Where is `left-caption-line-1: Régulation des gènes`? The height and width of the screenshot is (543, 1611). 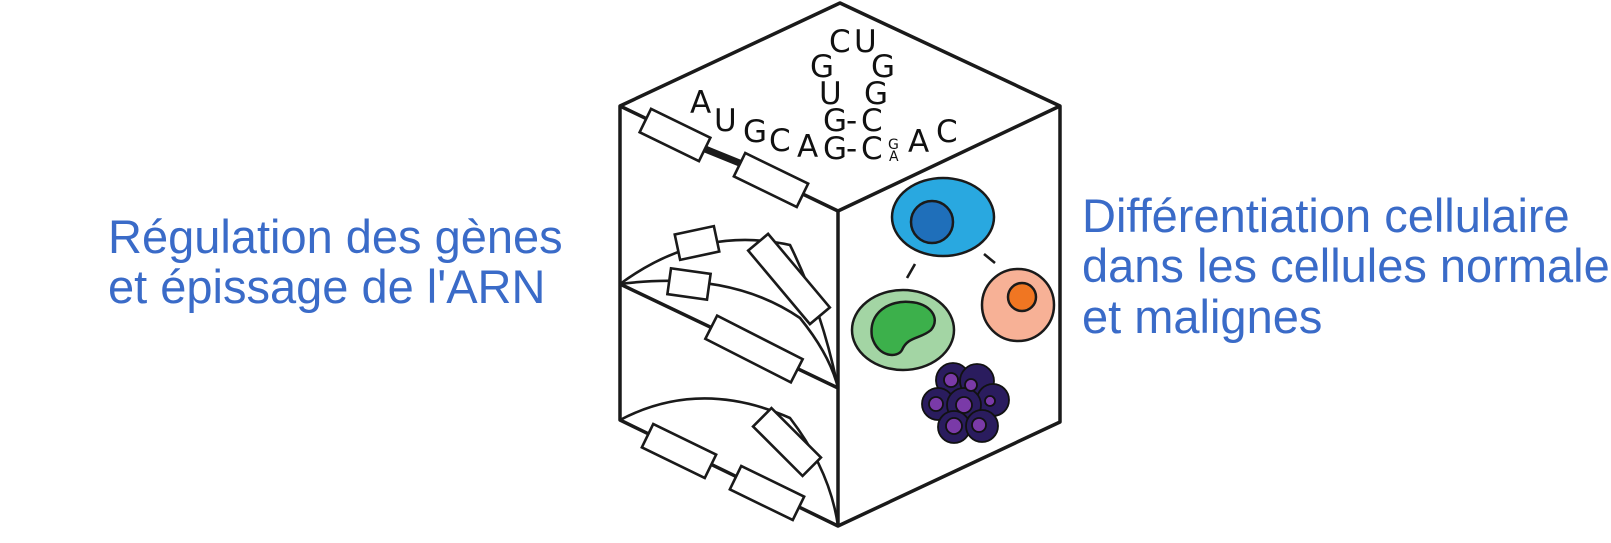 left-caption-line-1: Régulation des gènes is located at coordinates (335, 236).